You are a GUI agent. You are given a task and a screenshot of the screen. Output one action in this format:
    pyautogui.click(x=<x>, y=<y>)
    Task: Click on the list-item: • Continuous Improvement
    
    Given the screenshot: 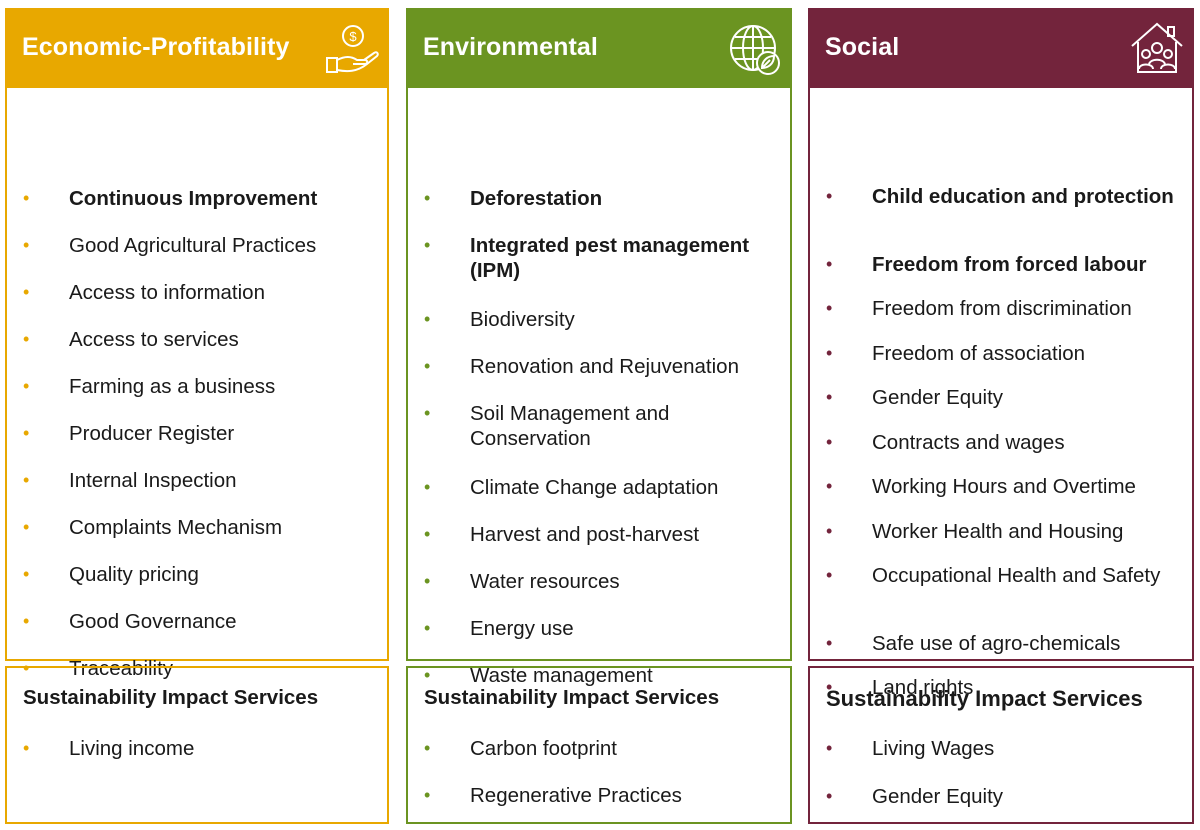 What is the action you would take?
    pyautogui.click(x=170, y=198)
    